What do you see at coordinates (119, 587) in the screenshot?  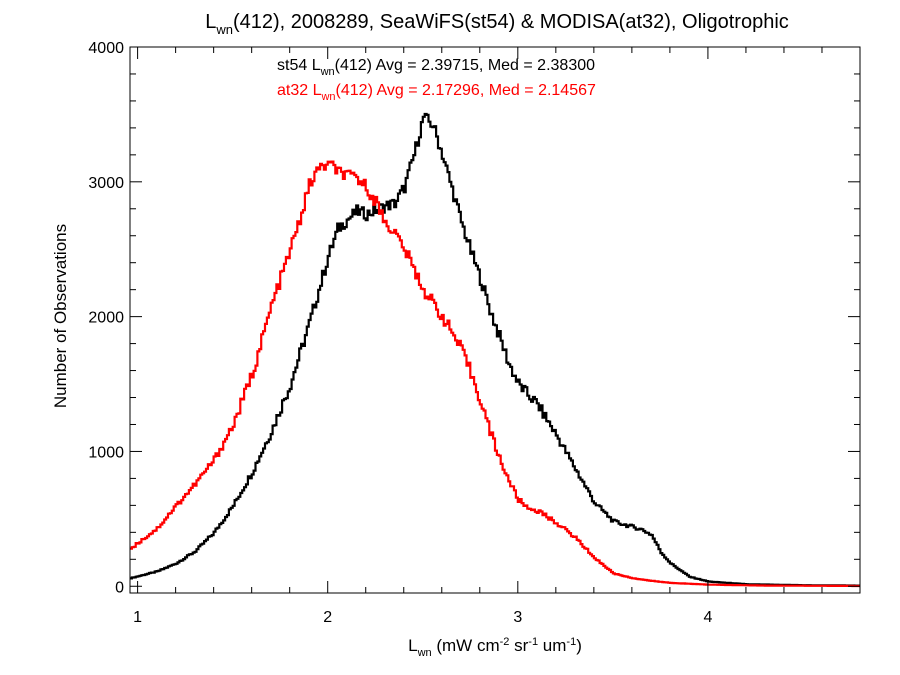 I see `y-tick-label: 0` at bounding box center [119, 587].